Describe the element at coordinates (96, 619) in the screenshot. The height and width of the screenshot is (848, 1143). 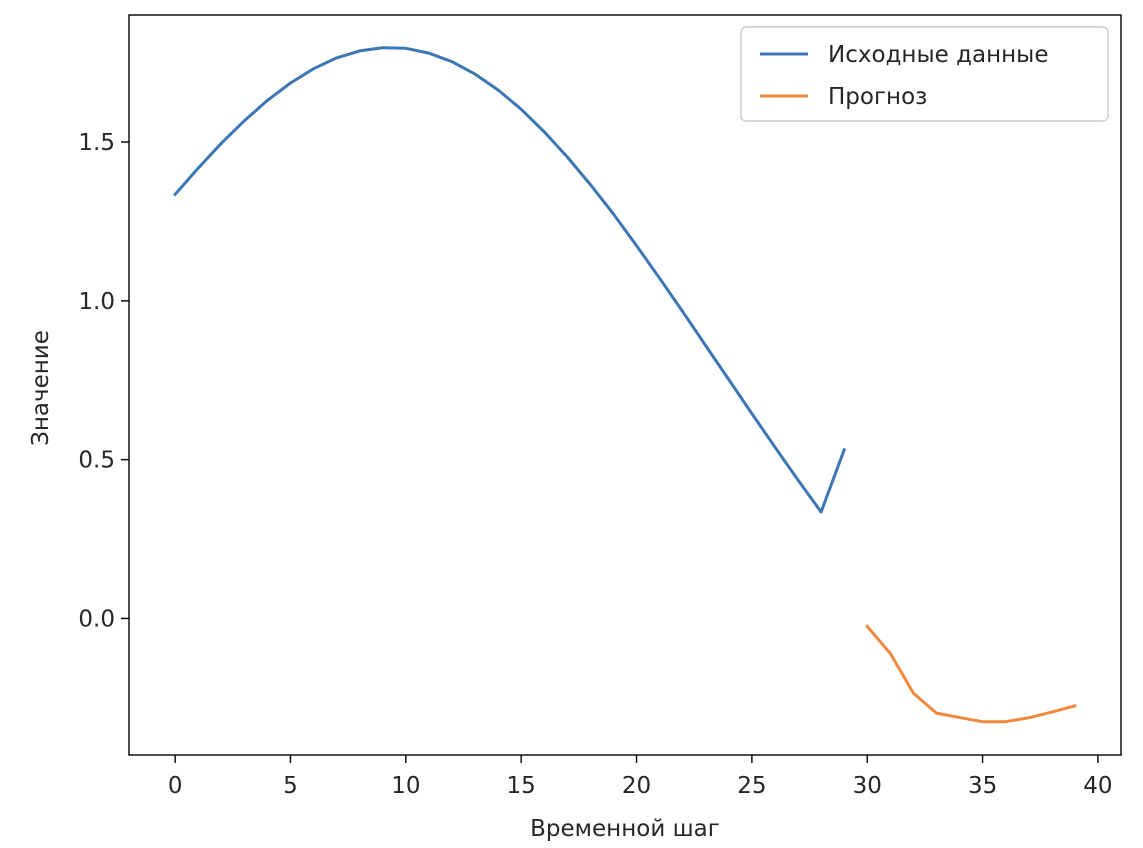
I see `y-tick-label: 0.0` at that location.